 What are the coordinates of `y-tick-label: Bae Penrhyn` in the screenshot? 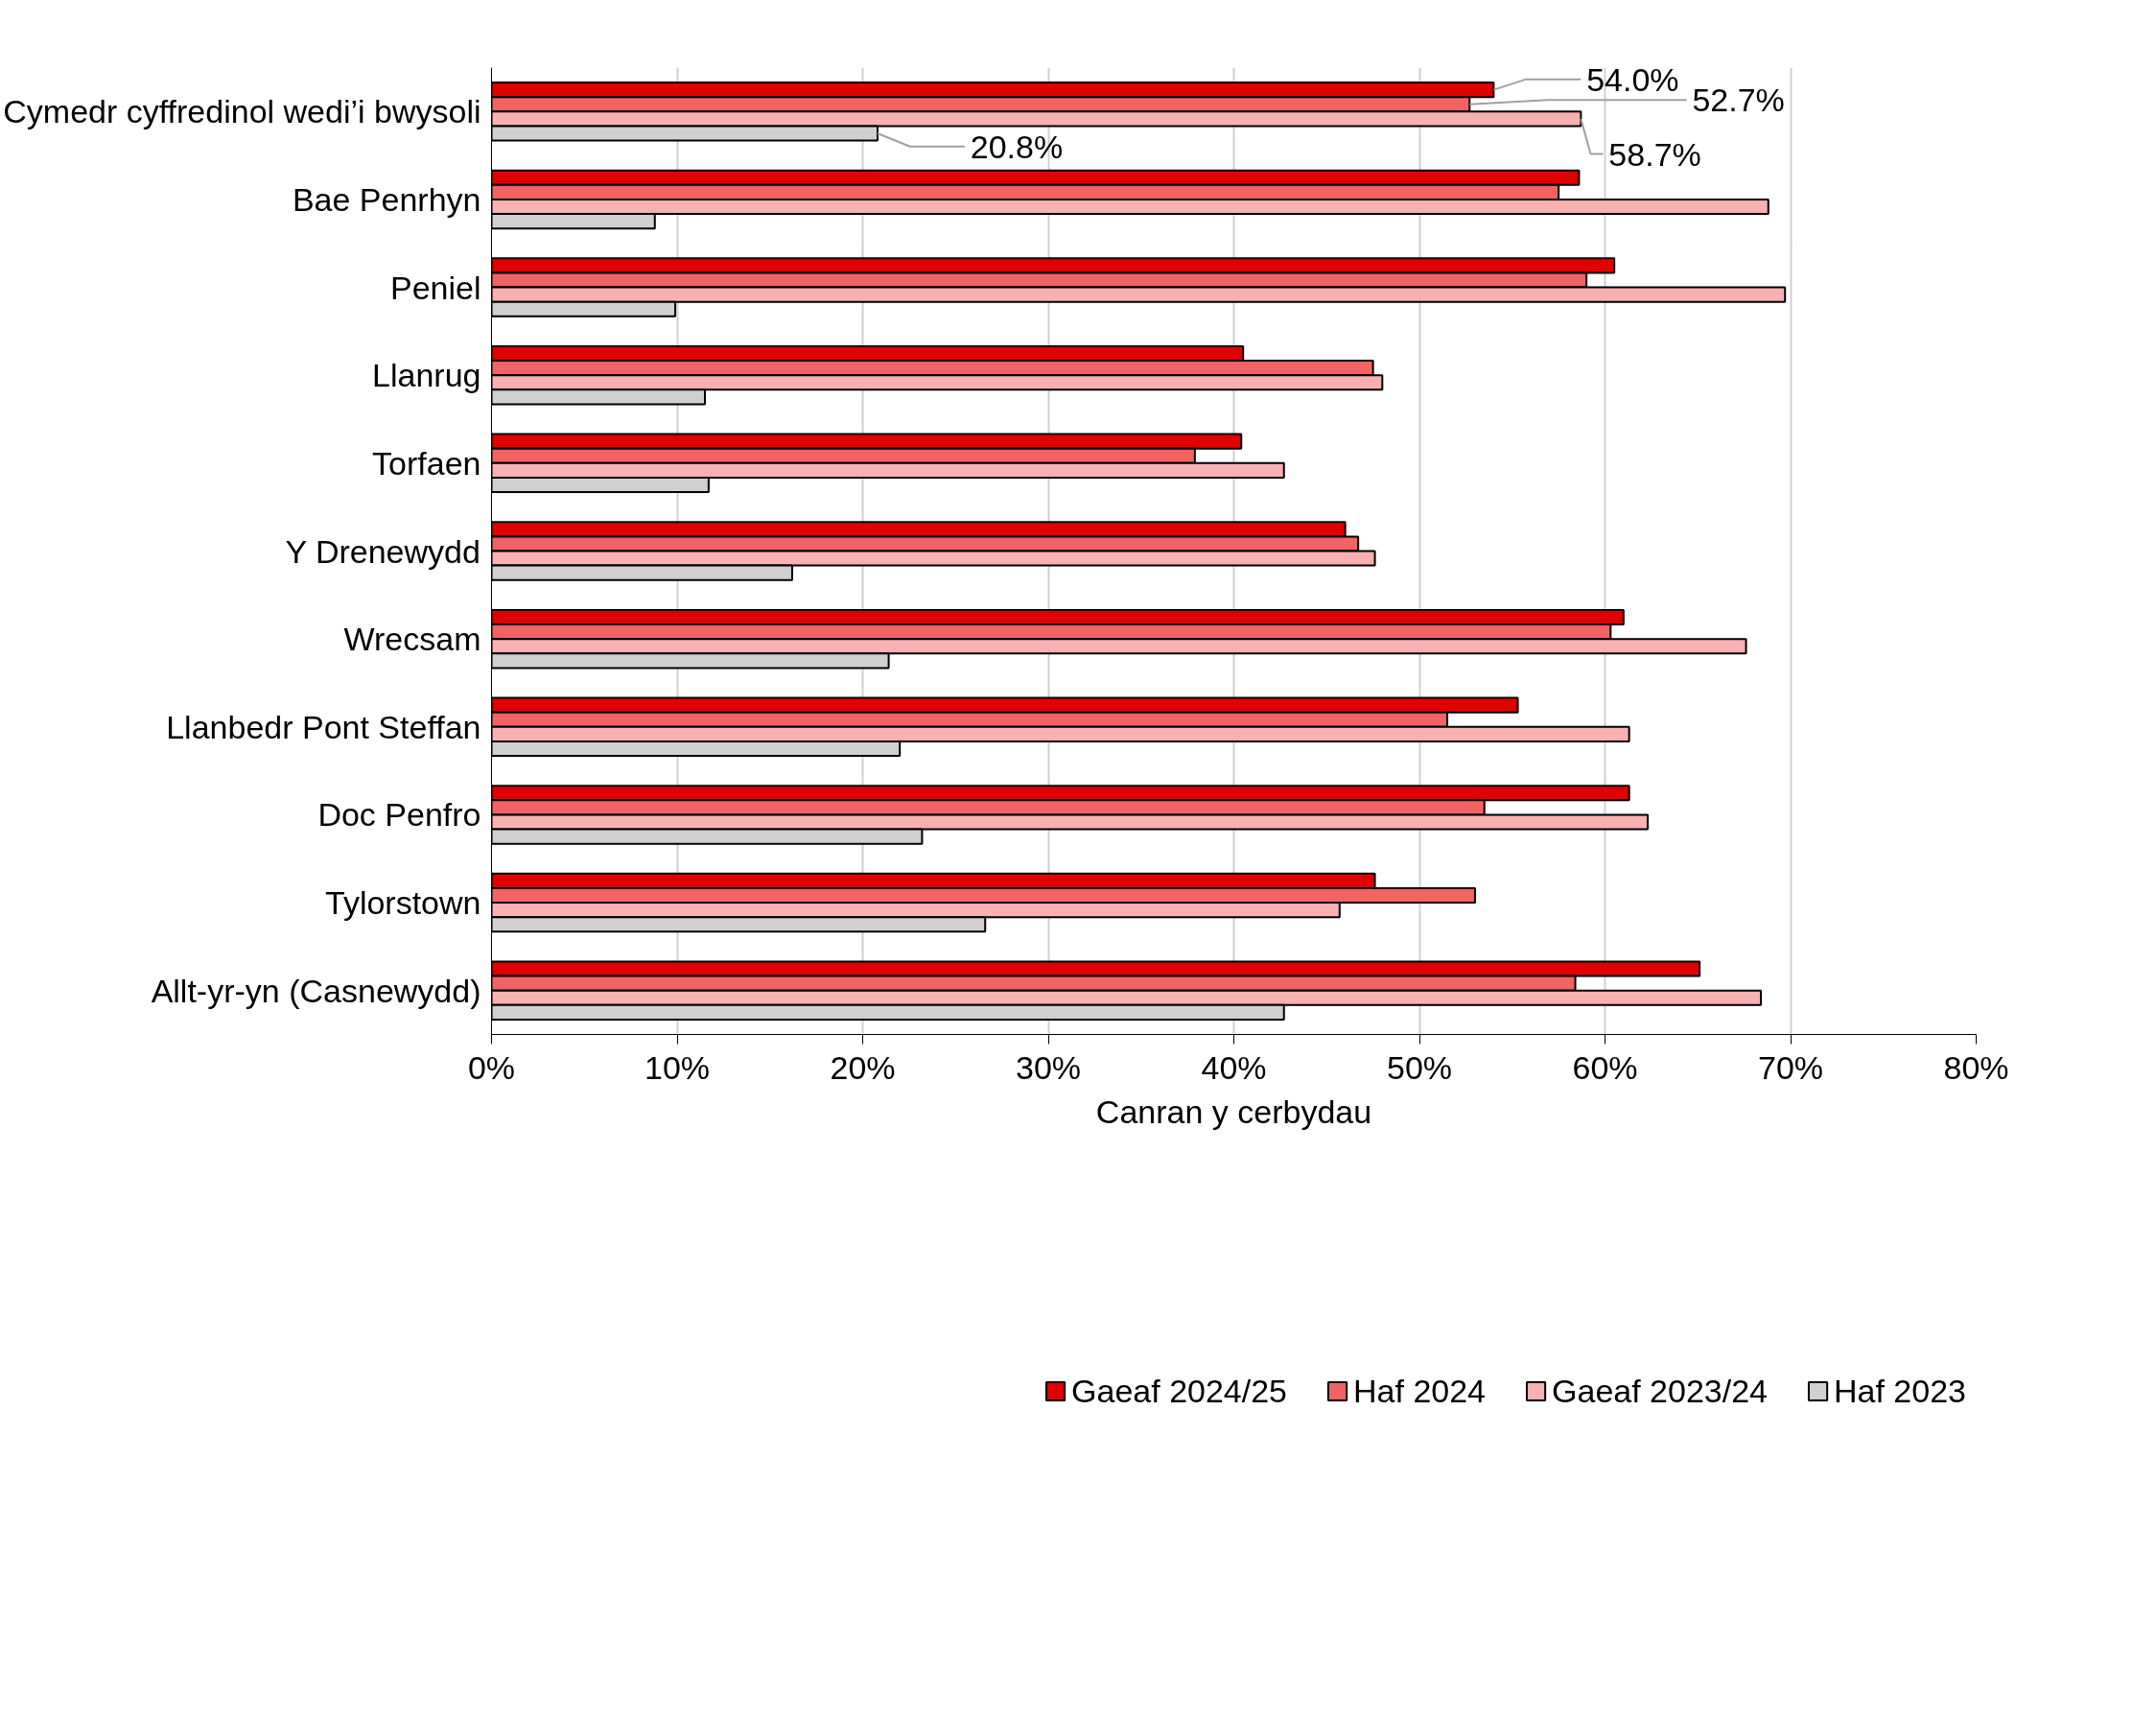 It's located at (386, 199).